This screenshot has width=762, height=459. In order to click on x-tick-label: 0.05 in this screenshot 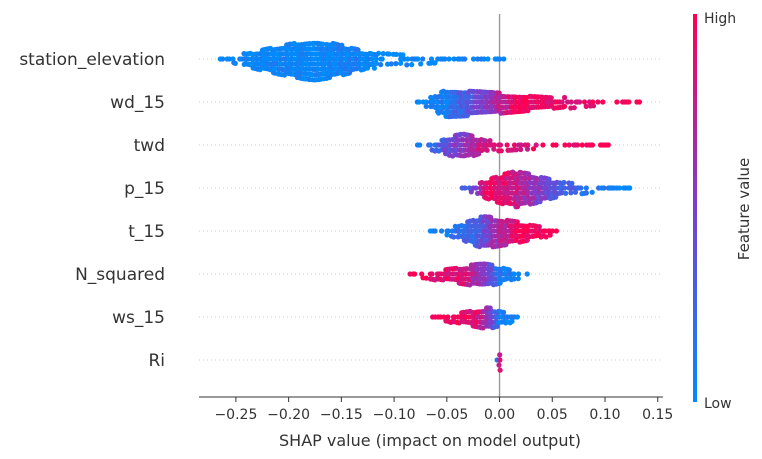, I will do `click(552, 415)`.